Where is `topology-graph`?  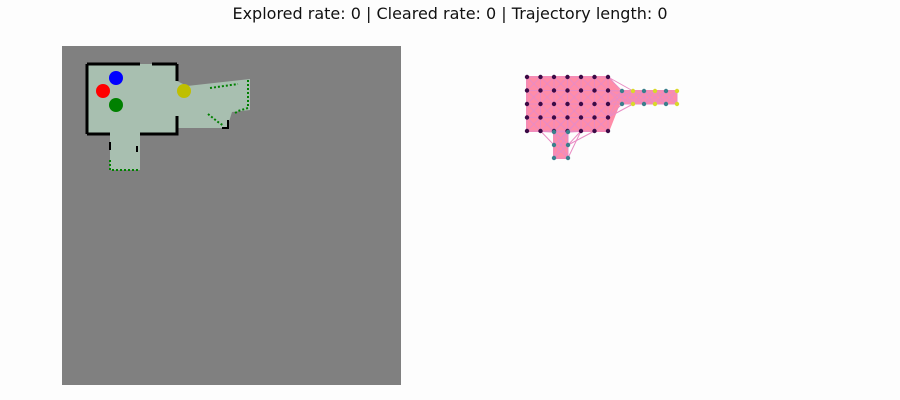
topology-graph is located at coordinates (602, 117).